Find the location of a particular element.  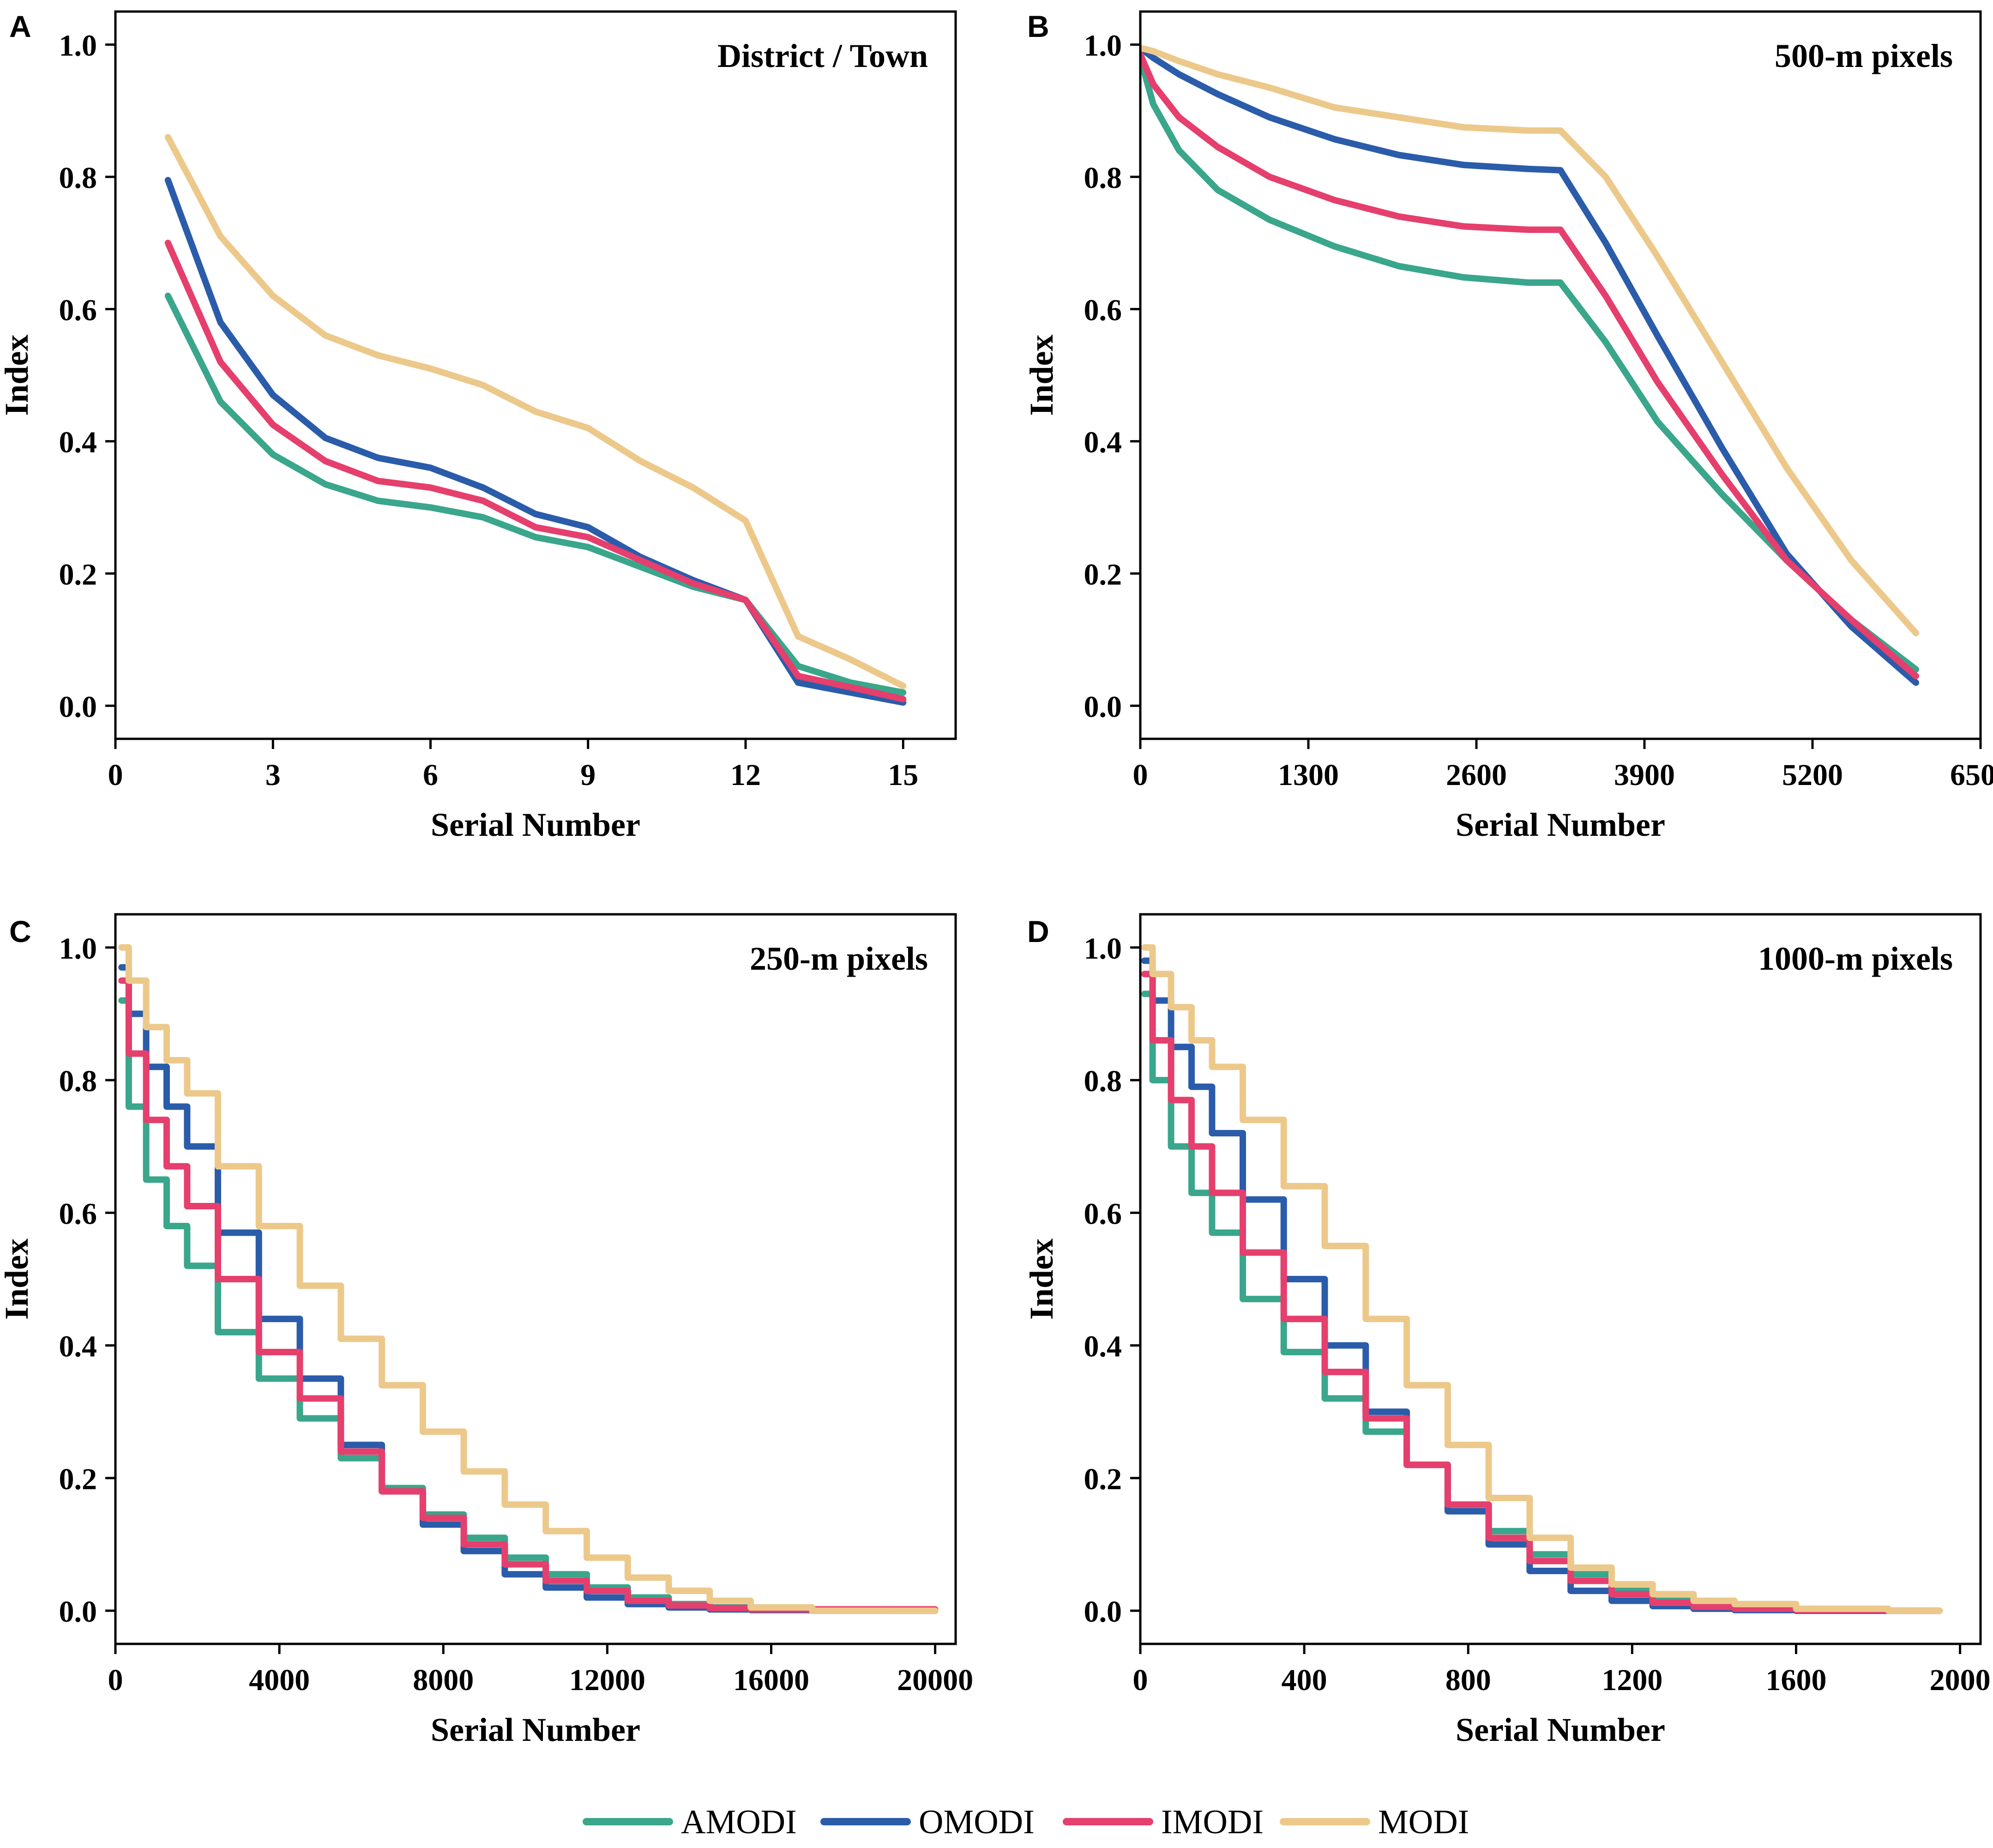

legend-label: OMODI is located at coordinates (977, 1822).